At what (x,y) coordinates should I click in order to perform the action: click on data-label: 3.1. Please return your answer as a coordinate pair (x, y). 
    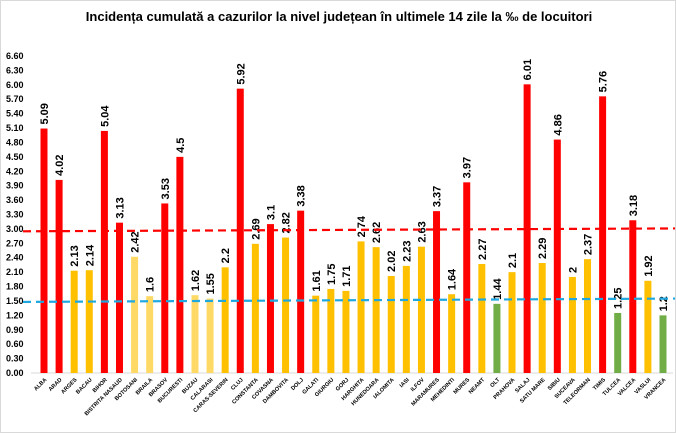
    Looking at the image, I should click on (271, 212).